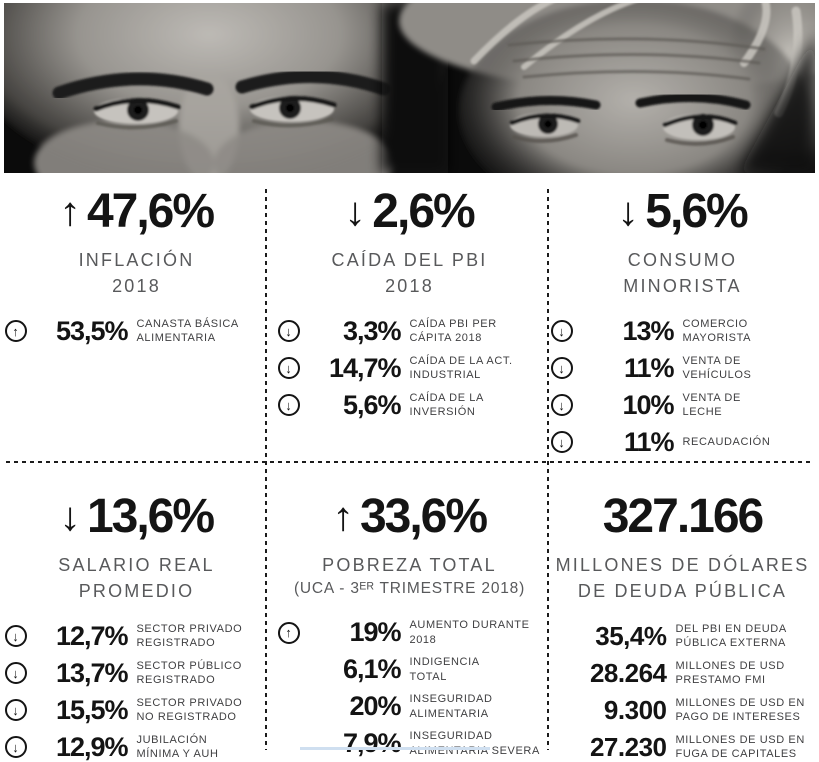 This screenshot has width=819, height=762. What do you see at coordinates (702, 412) in the screenshot?
I see `substat-label-line: LECHE` at bounding box center [702, 412].